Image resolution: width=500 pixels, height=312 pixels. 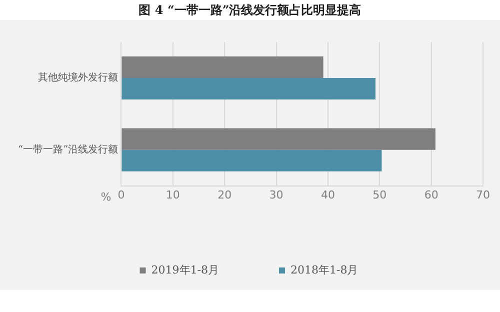 What do you see at coordinates (483, 195) in the screenshot?
I see `x-tick-label: 70` at bounding box center [483, 195].